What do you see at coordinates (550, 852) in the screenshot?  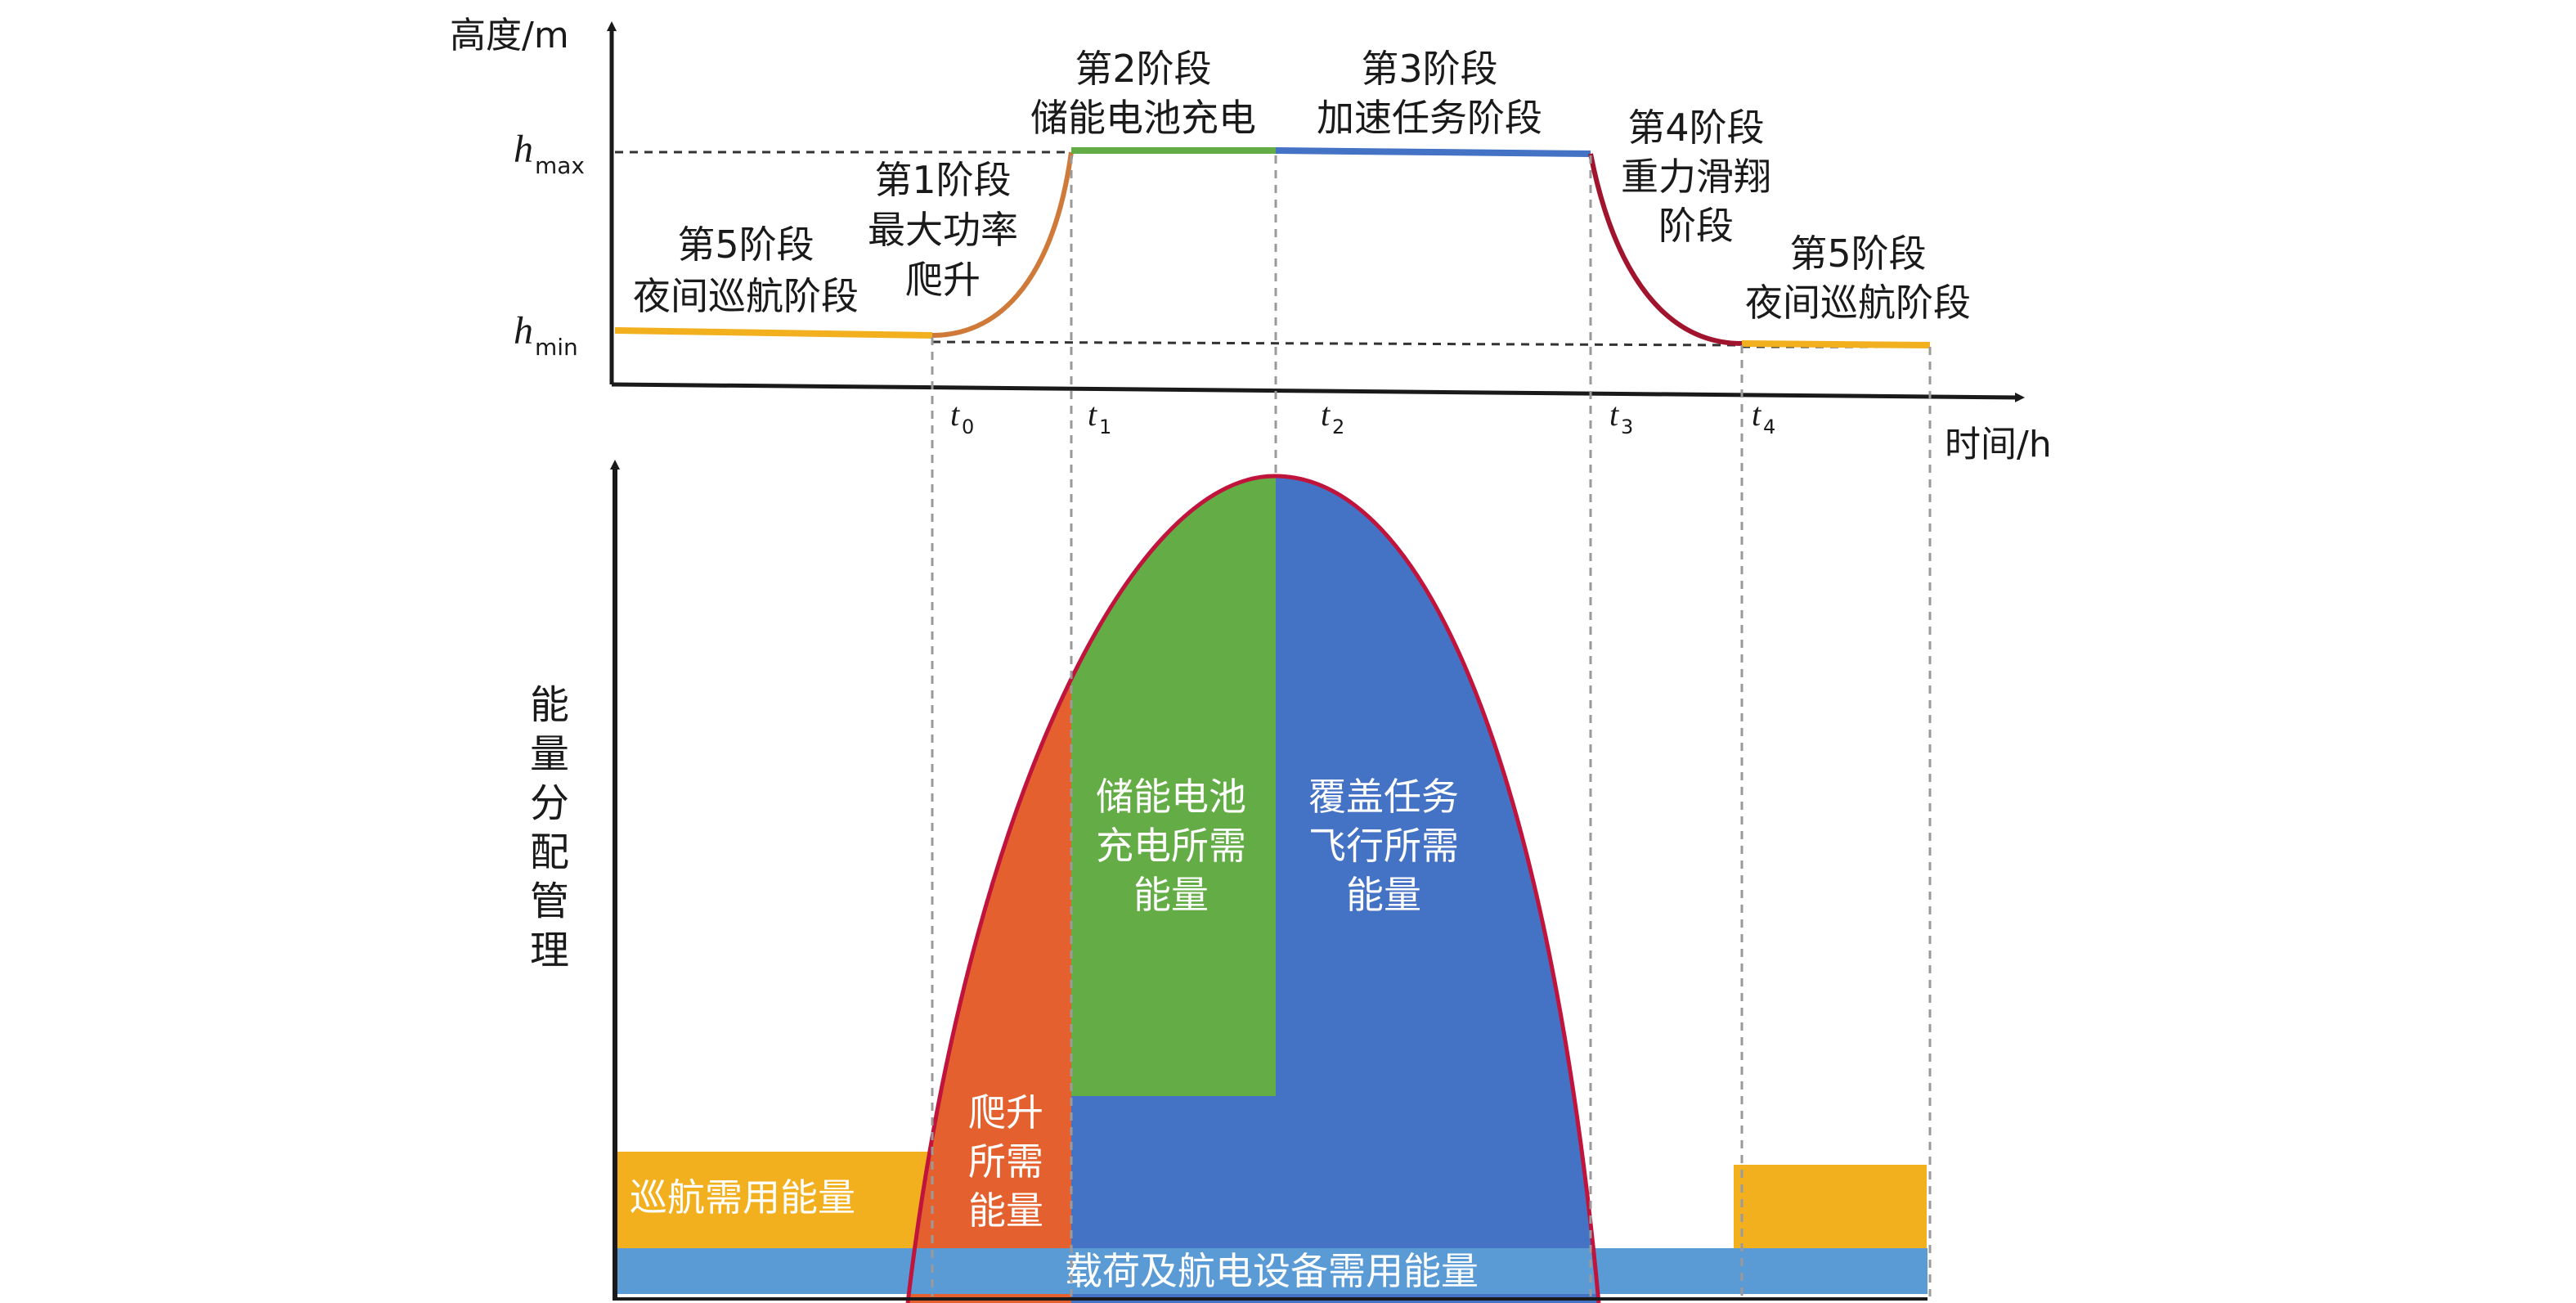 I see `svg-text: 配` at bounding box center [550, 852].